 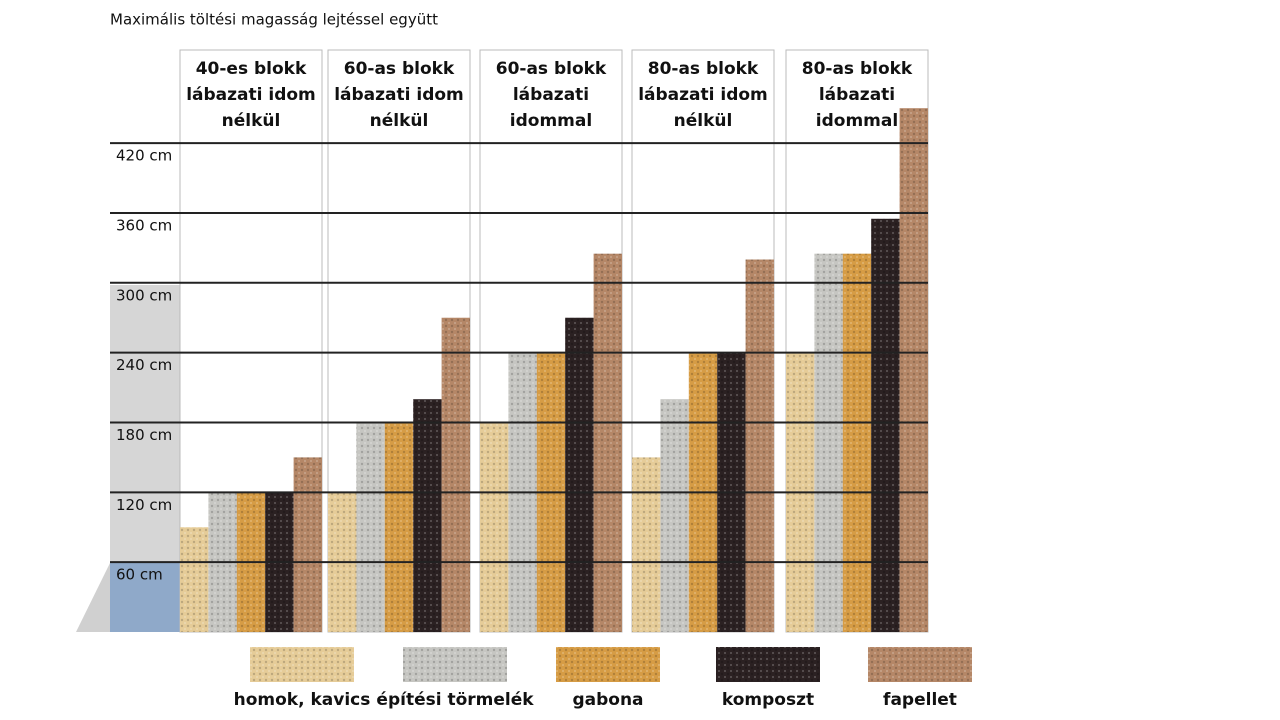 What do you see at coordinates (302, 700) in the screenshot?
I see `legend-label: homok, kavics` at bounding box center [302, 700].